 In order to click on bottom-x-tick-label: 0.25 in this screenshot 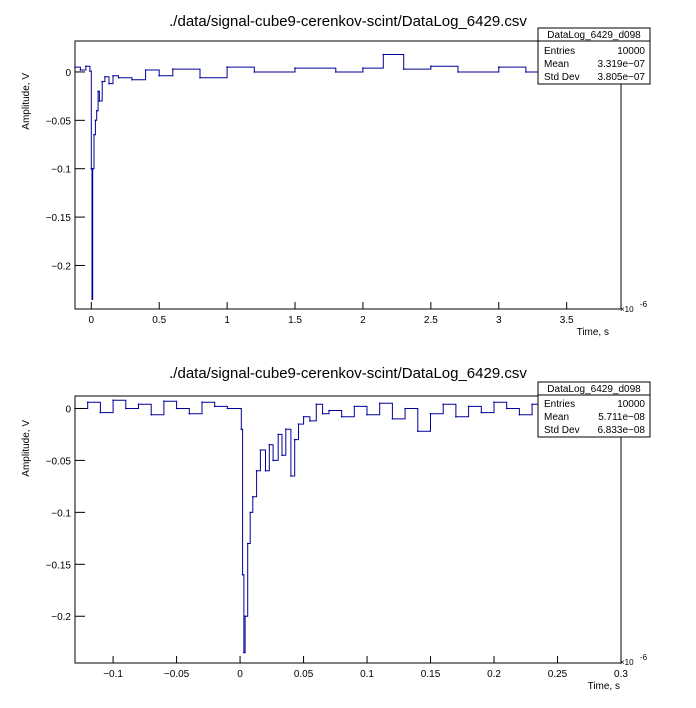, I will do `click(558, 674)`.